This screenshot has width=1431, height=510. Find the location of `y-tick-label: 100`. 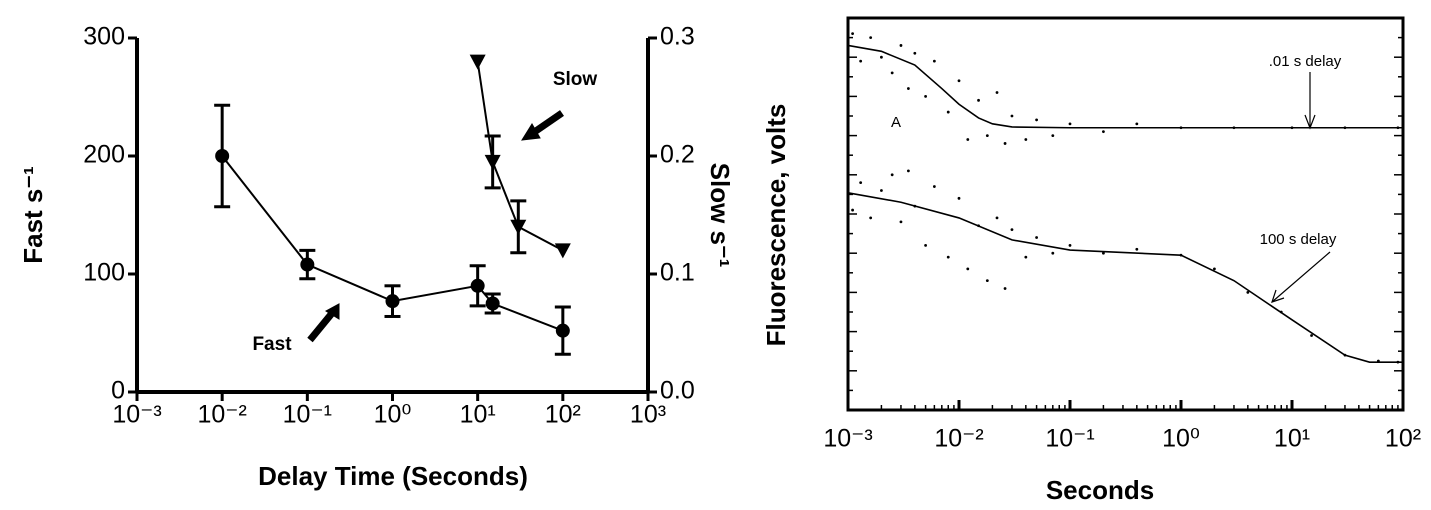

y-tick-label: 100 is located at coordinates (104, 273).